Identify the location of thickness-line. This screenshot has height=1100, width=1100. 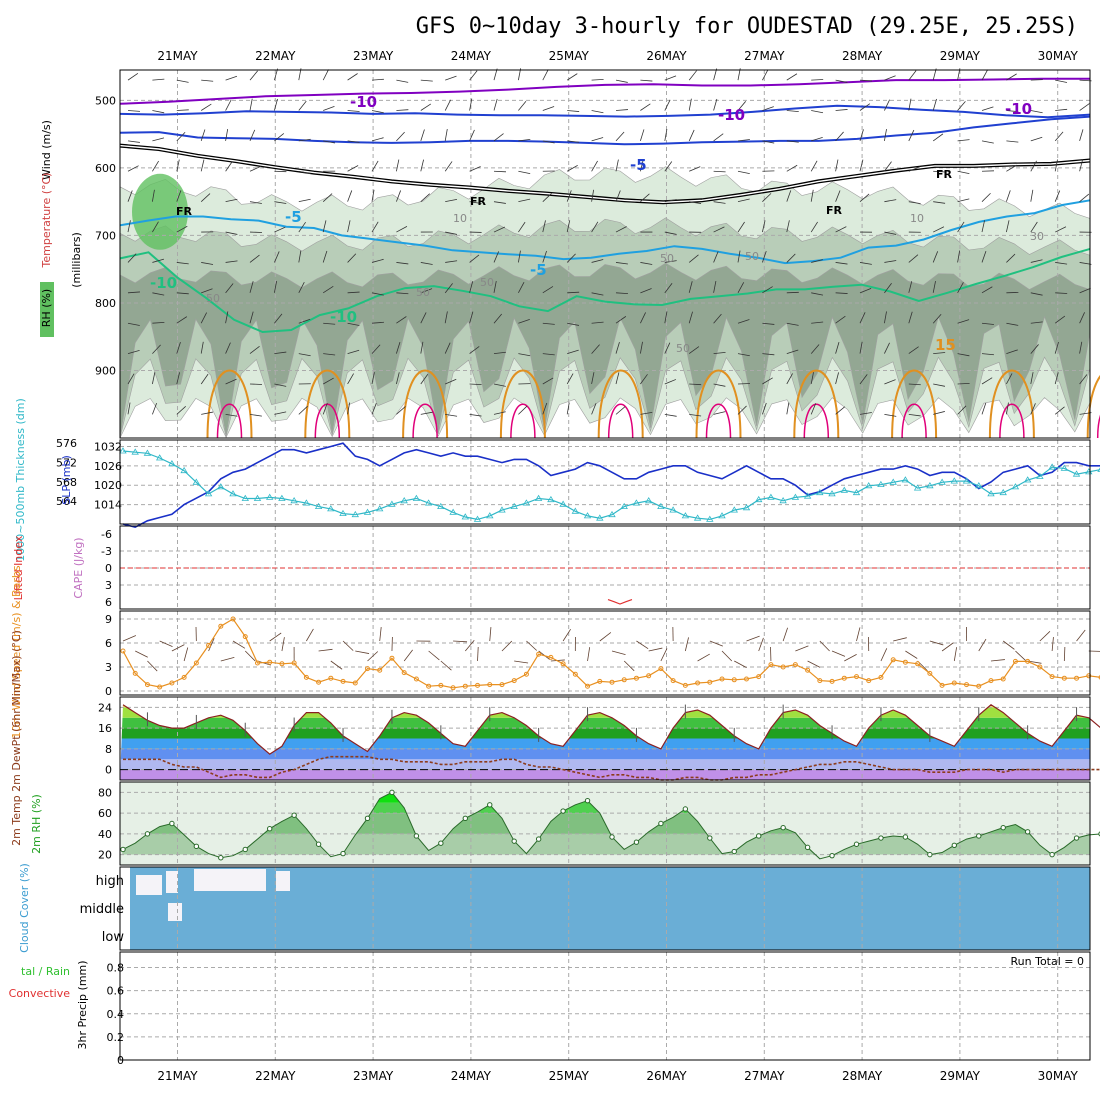
(611, 485).